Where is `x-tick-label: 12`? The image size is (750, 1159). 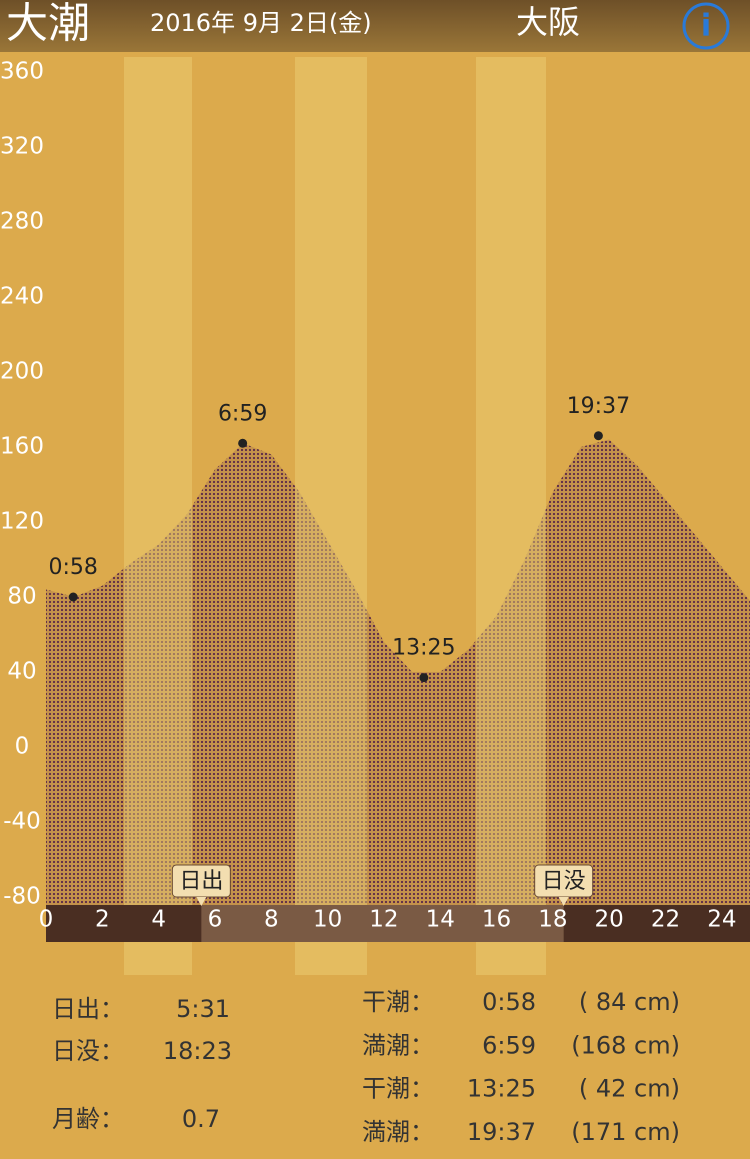 x-tick-label: 12 is located at coordinates (383, 920).